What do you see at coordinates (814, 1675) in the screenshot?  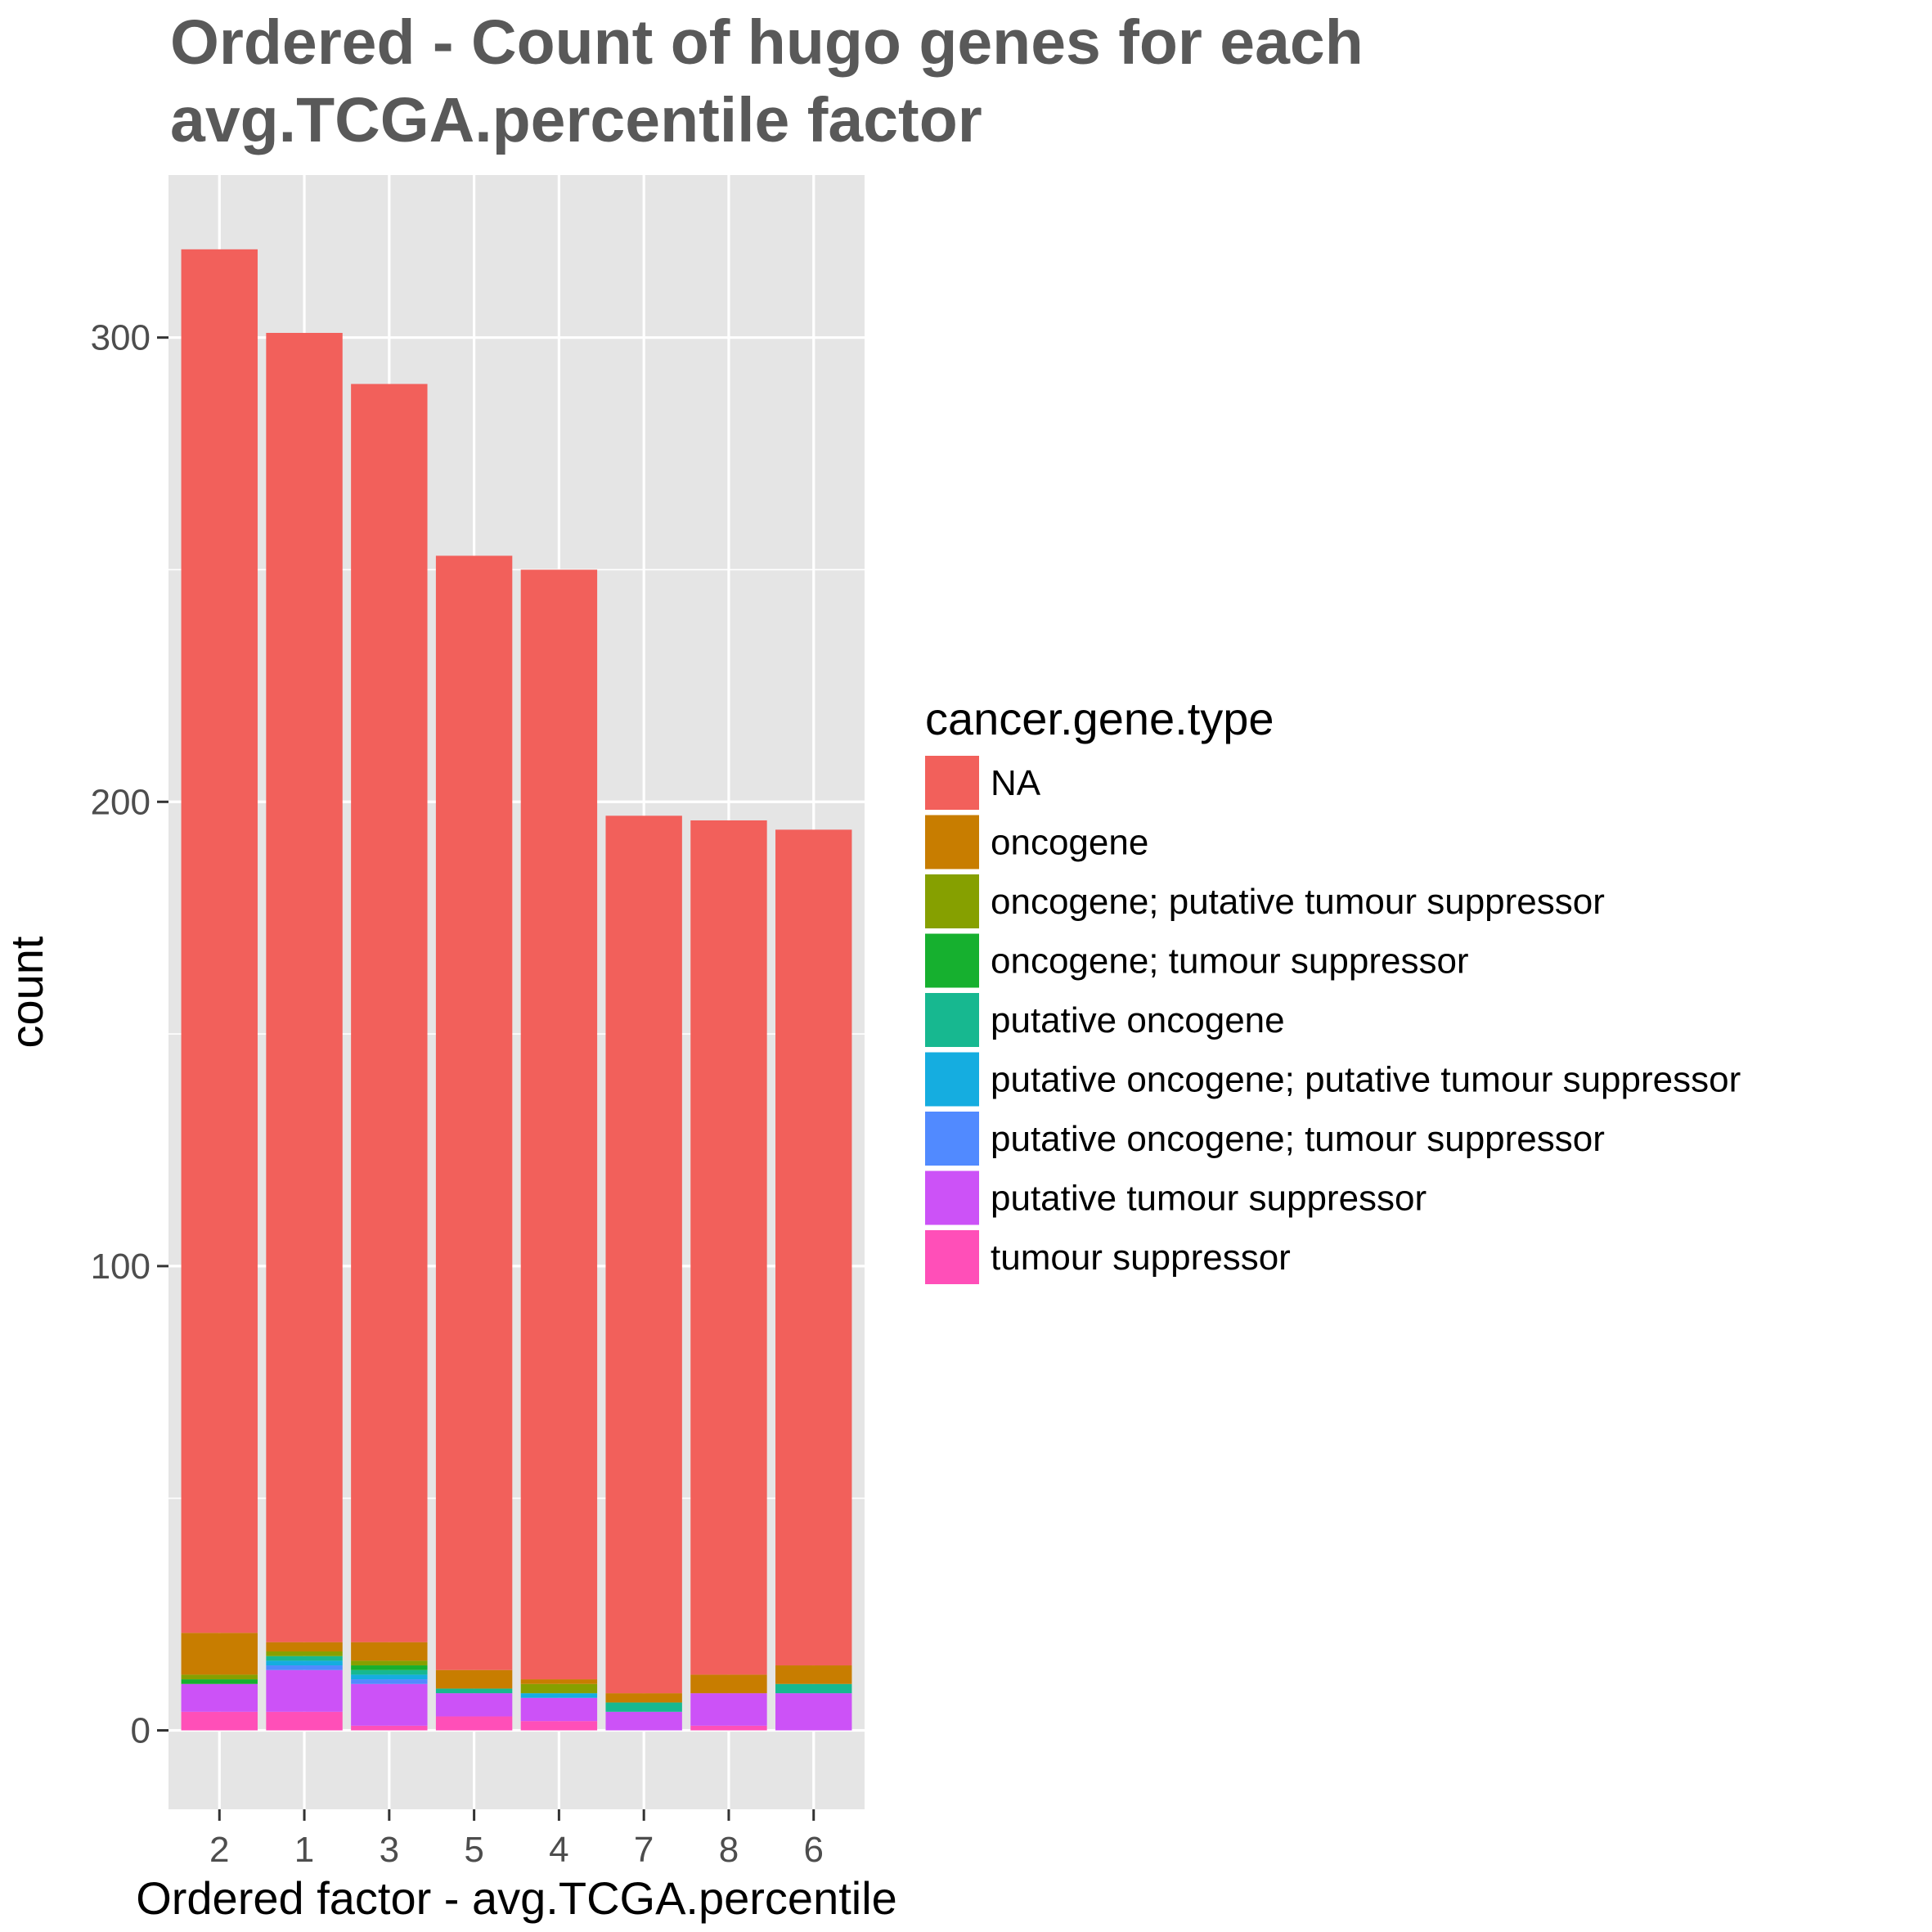 I see `bar-segment-6-oncogene` at bounding box center [814, 1675].